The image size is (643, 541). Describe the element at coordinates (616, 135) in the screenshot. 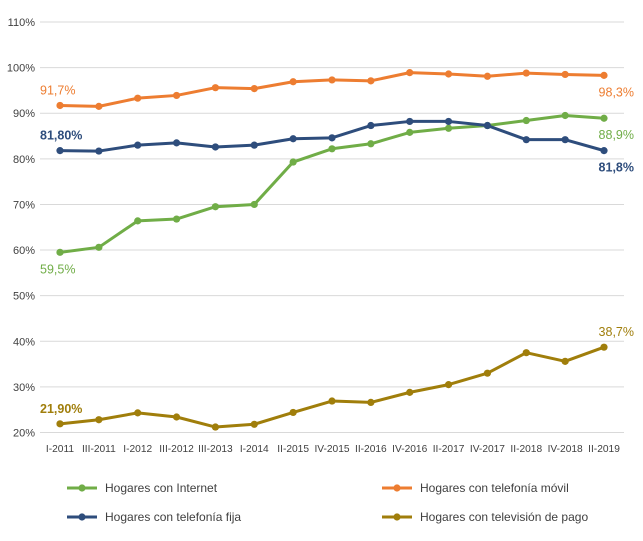

I see `data-label-last-hogares-con-internet: 88,9%` at that location.